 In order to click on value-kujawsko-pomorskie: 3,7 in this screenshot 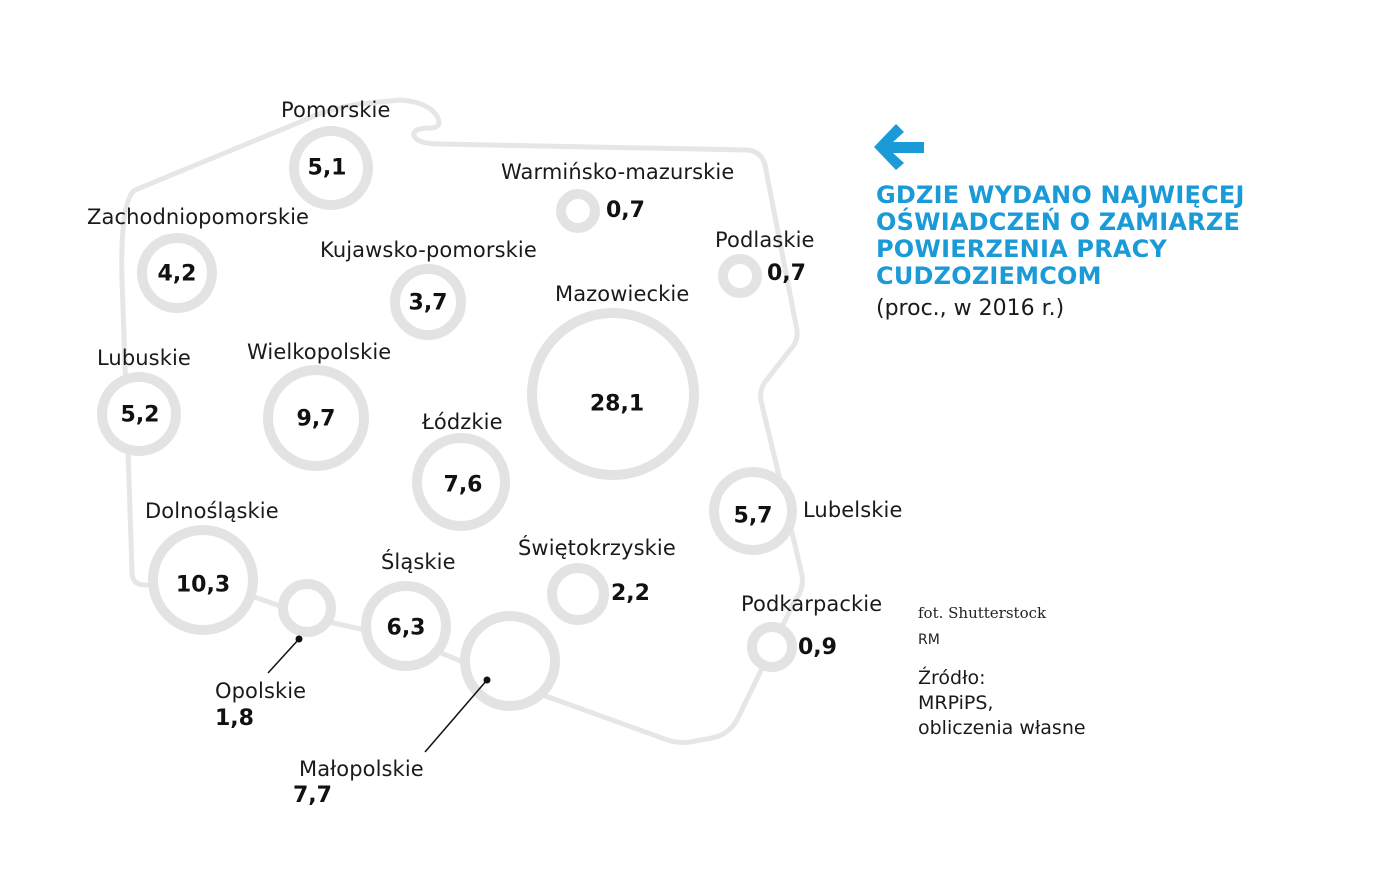, I will do `click(428, 303)`.